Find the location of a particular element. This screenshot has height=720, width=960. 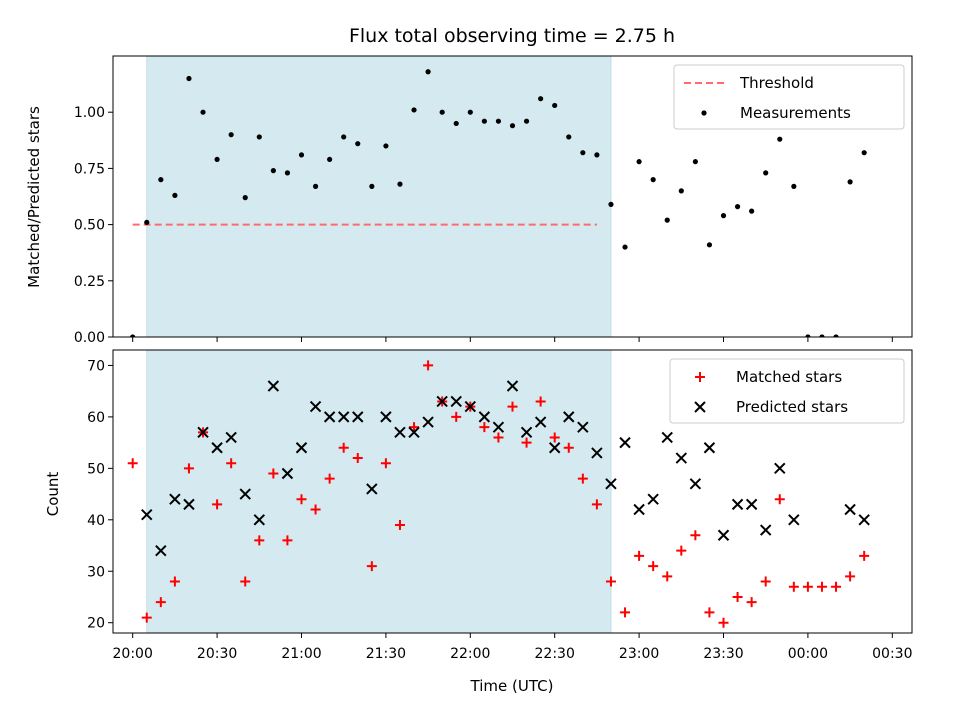

y-tick-label: 50 is located at coordinates (96, 469).